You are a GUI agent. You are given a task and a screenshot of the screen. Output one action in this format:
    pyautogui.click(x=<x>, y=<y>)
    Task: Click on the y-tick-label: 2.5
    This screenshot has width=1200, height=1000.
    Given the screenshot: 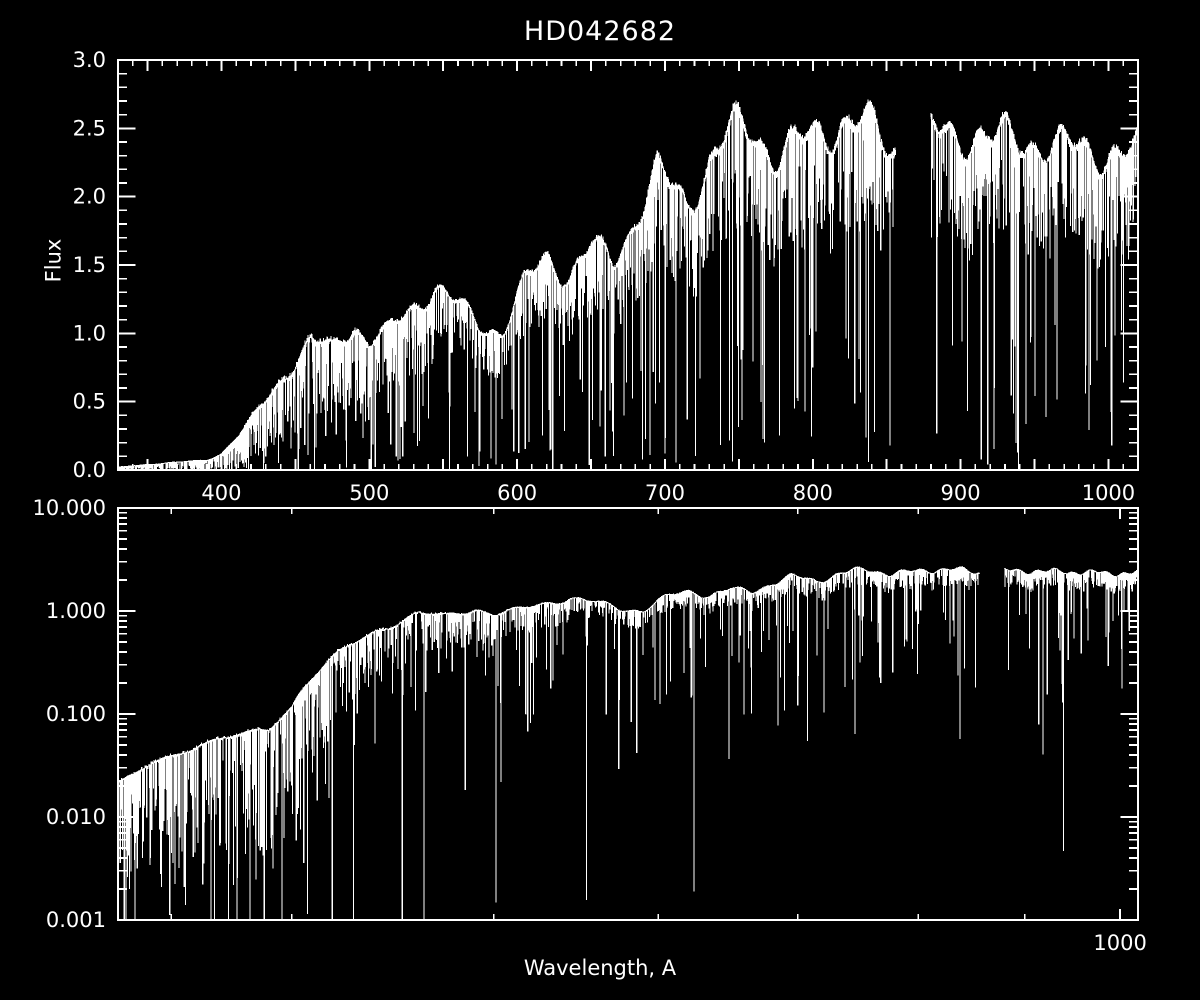 What is the action you would take?
    pyautogui.click(x=89, y=128)
    